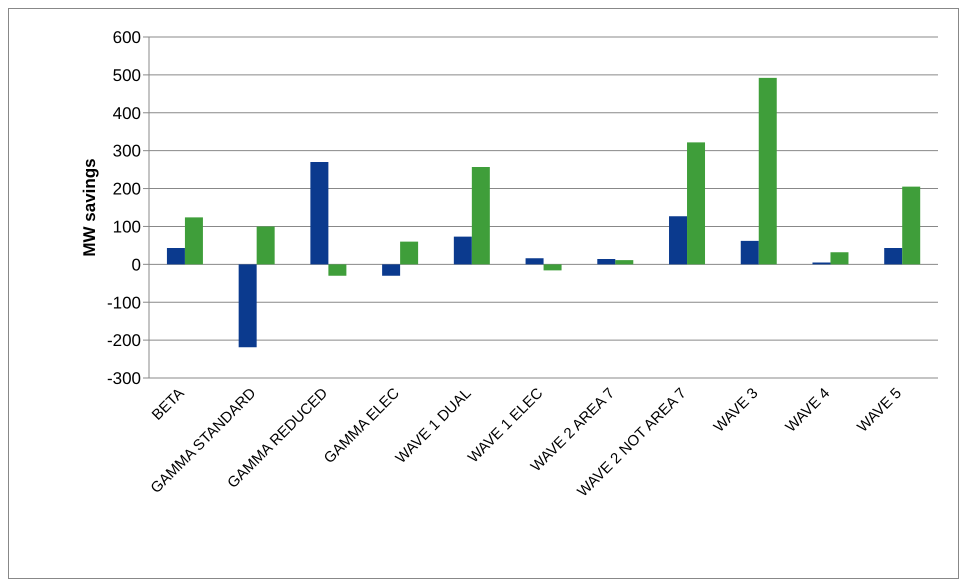 The image size is (967, 587). What do you see at coordinates (126, 151) in the screenshot?
I see `y-tick-label: 300` at bounding box center [126, 151].